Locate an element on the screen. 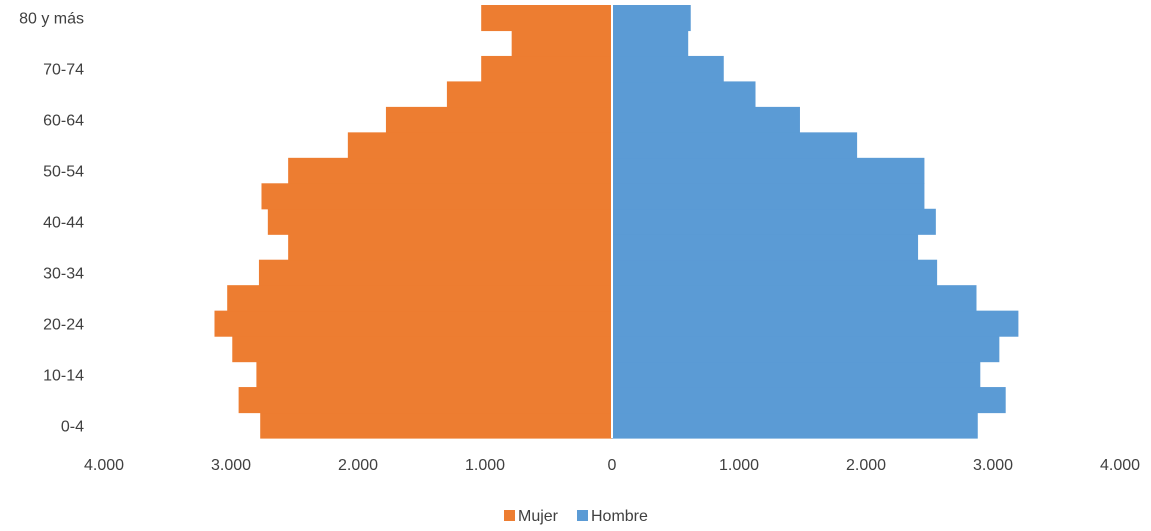  y-tick-label: 50-54 is located at coordinates (63, 172).